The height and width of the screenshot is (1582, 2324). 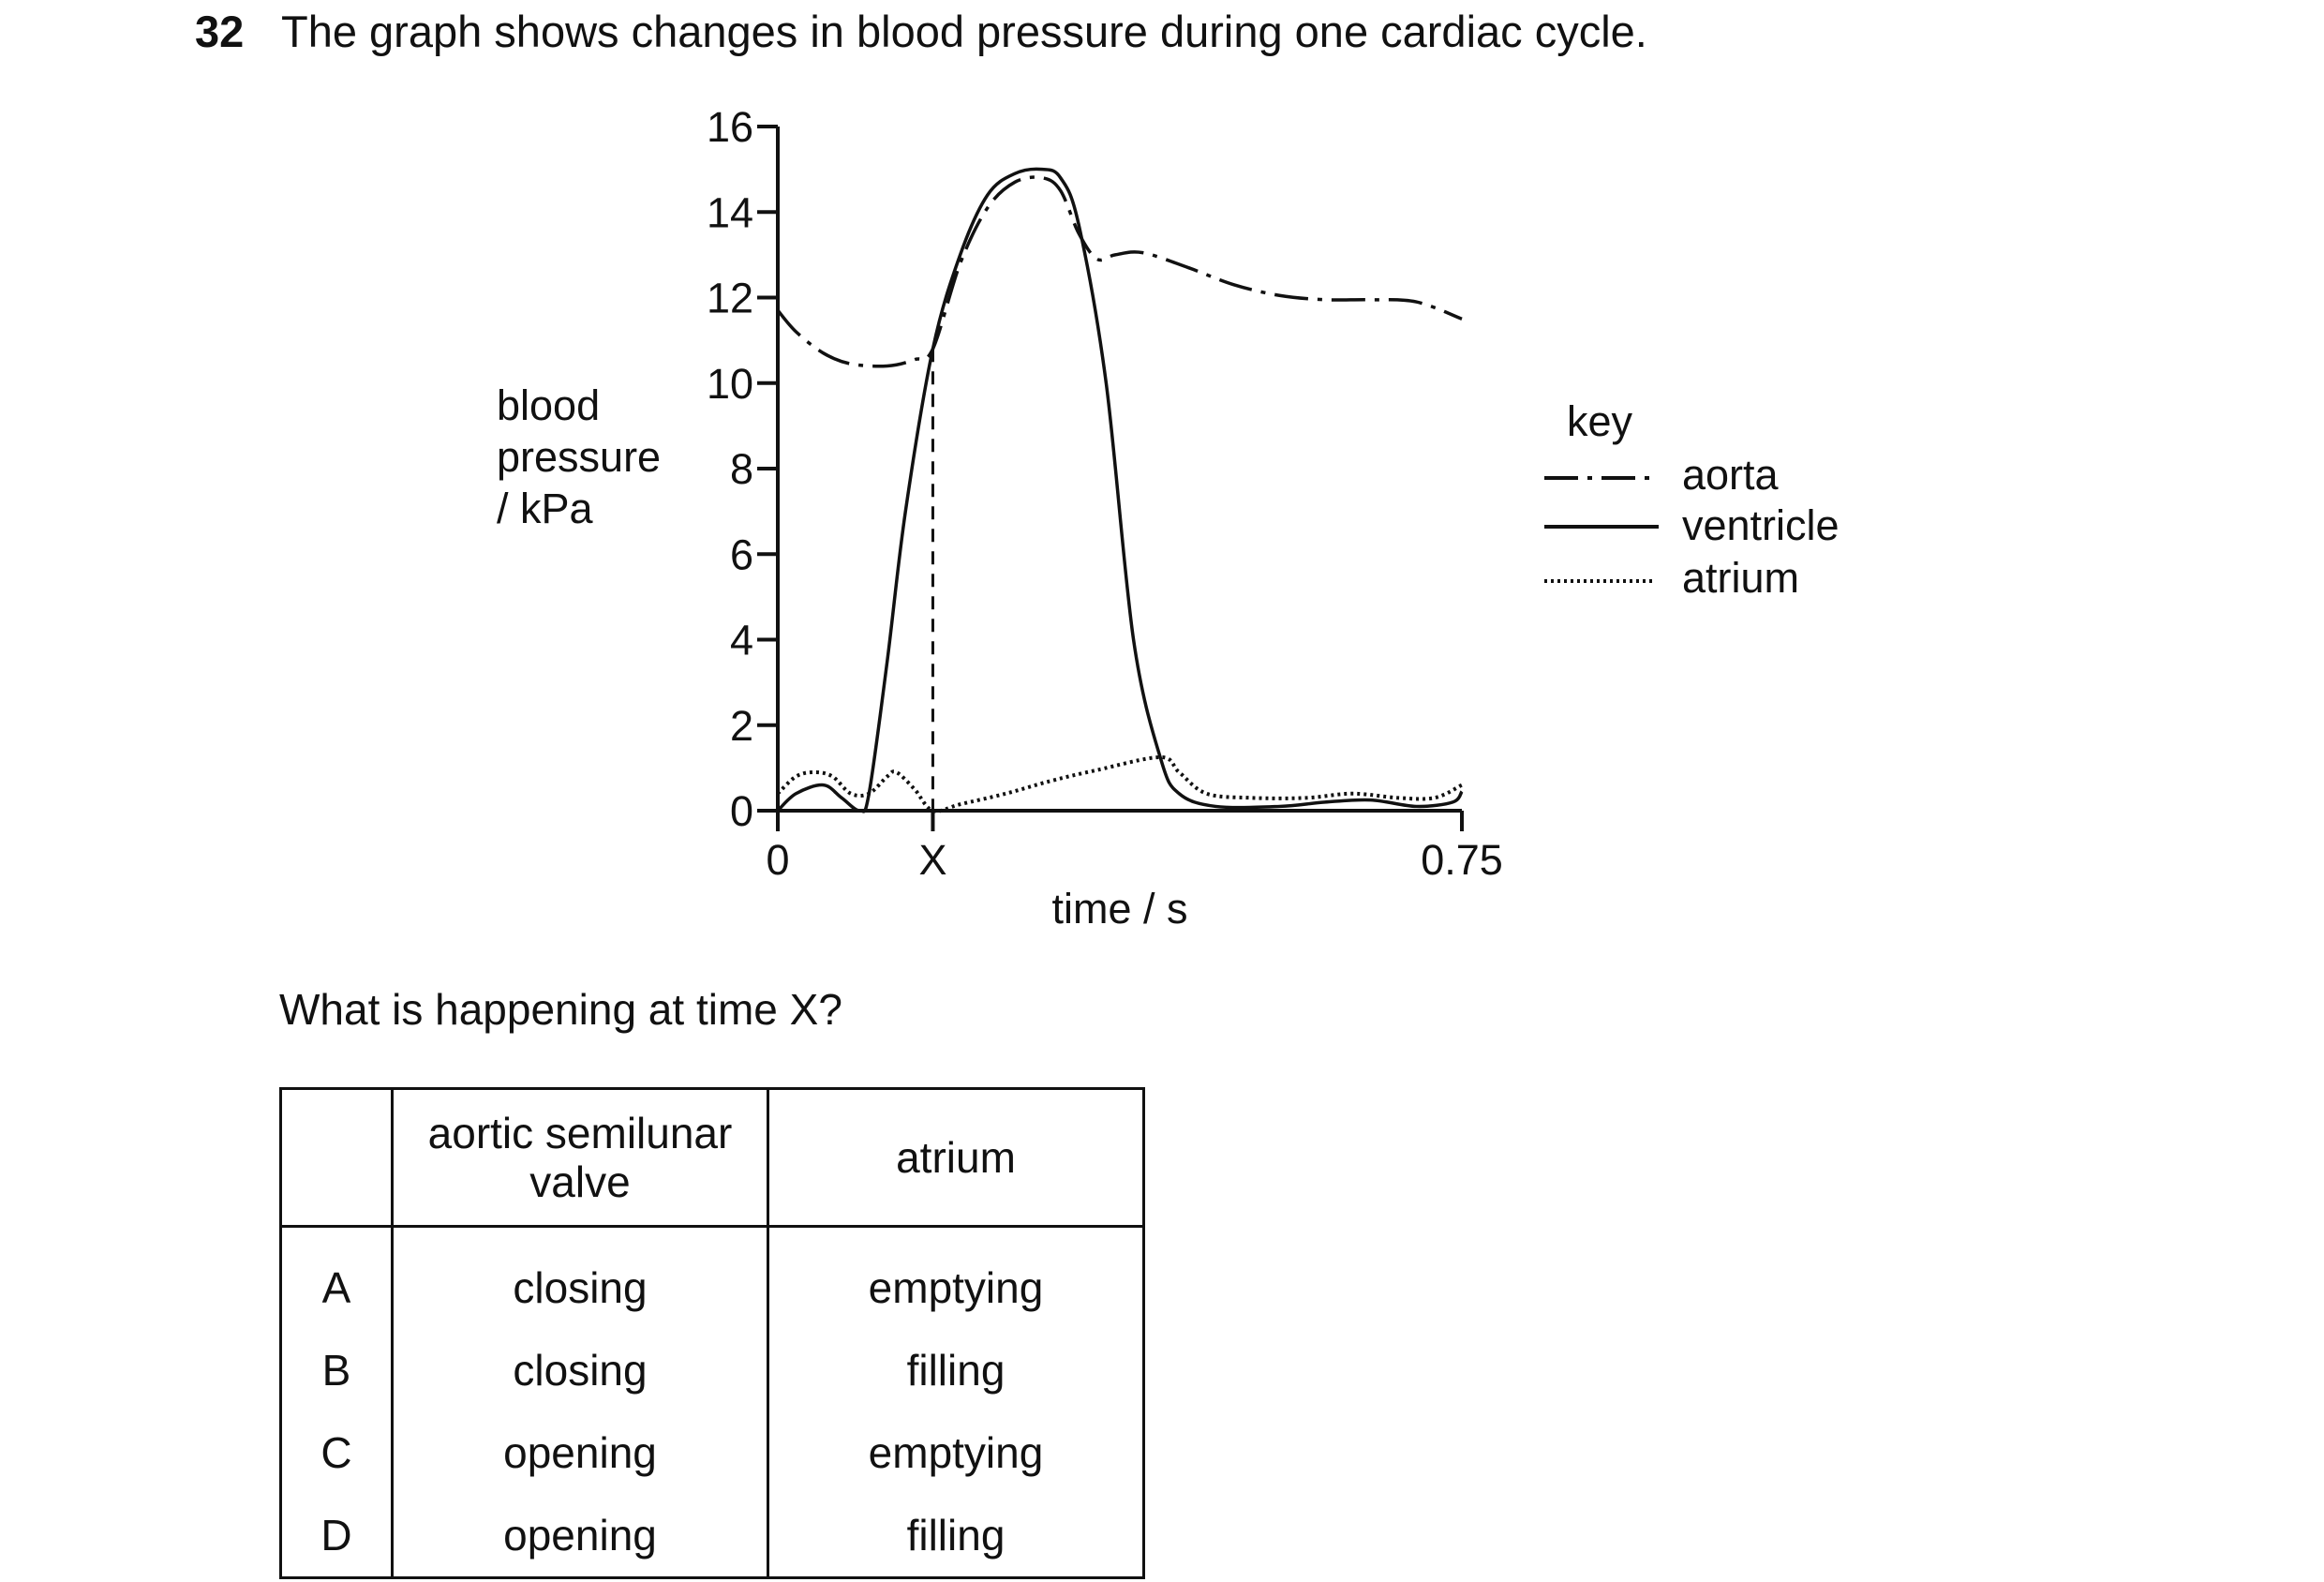 What do you see at coordinates (1761, 525) in the screenshot?
I see `legend-label-ventricle: ventricle` at bounding box center [1761, 525].